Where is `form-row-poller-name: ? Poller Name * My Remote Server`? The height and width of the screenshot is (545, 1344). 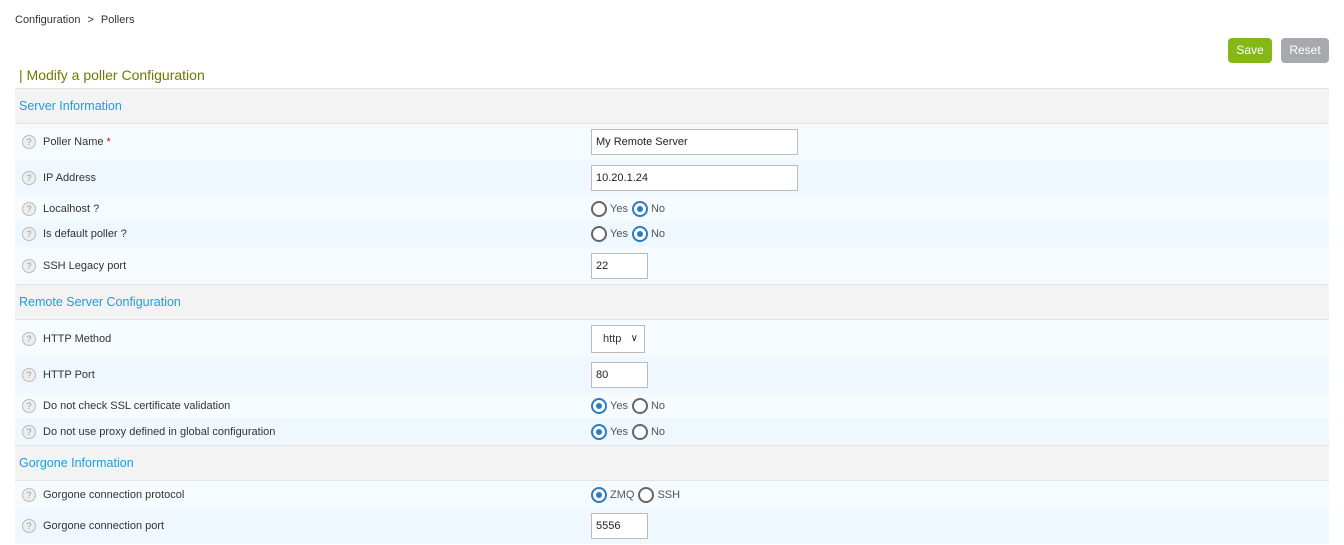
form-row-poller-name: ? Poller Name * My Remote Server is located at coordinates (672, 142).